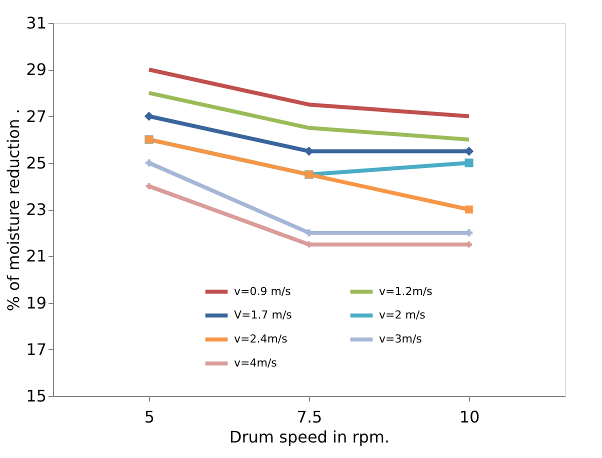  What do you see at coordinates (402, 315) in the screenshot?
I see `legend-label: v=2 m/s` at bounding box center [402, 315].